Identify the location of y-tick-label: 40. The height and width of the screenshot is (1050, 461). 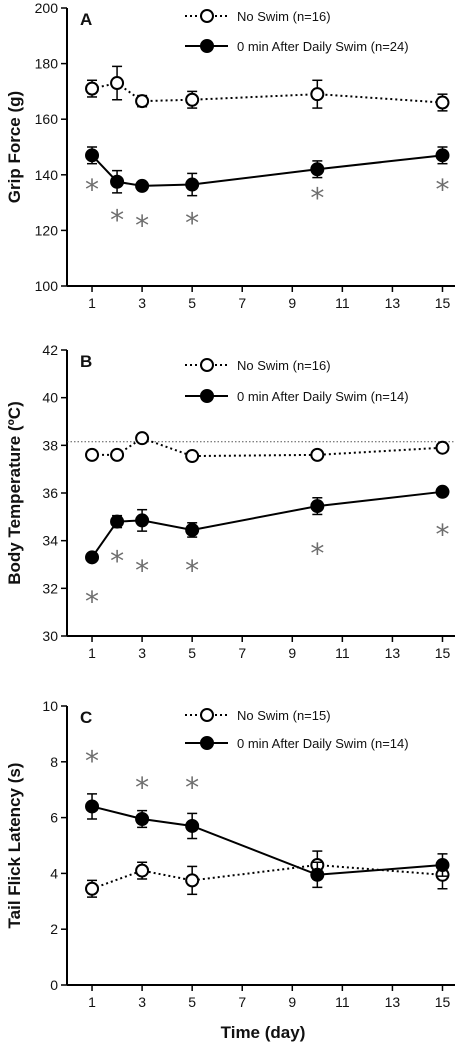
(50, 398).